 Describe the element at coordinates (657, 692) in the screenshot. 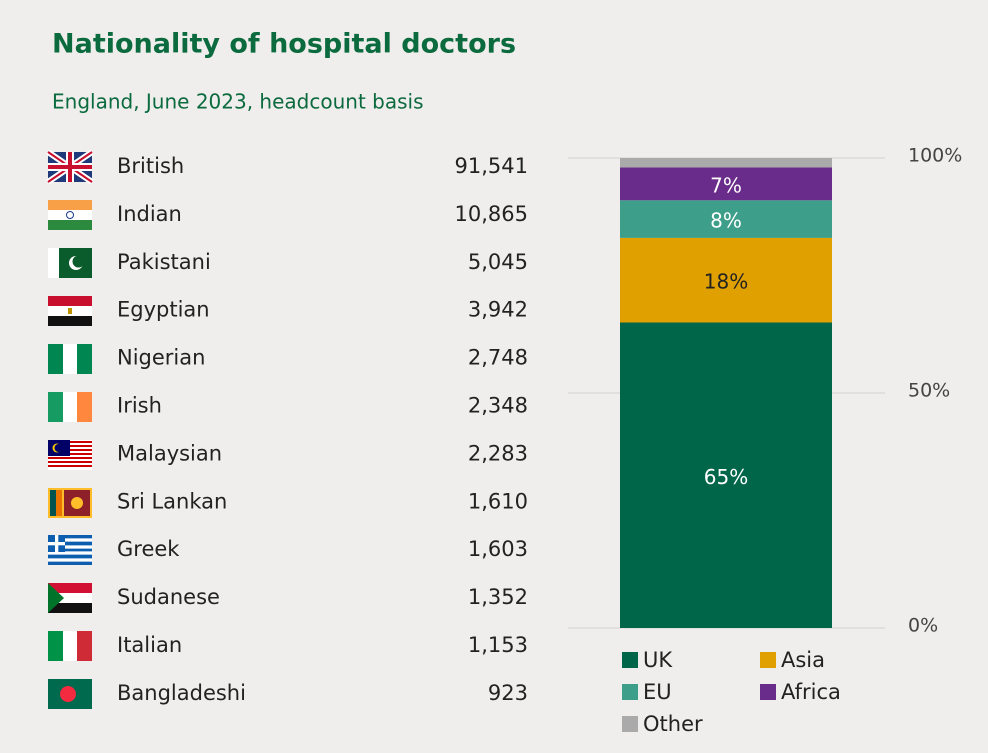

I see `legend-label: EU` at that location.